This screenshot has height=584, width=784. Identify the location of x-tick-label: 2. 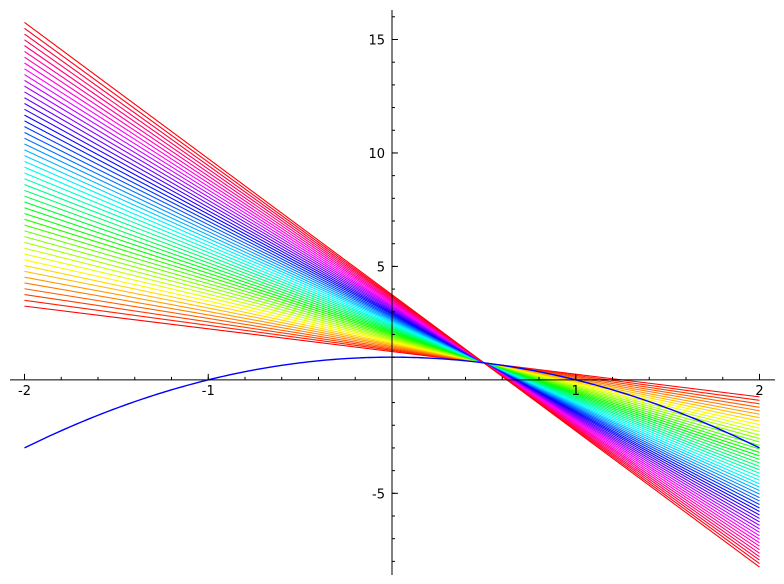
(759, 391).